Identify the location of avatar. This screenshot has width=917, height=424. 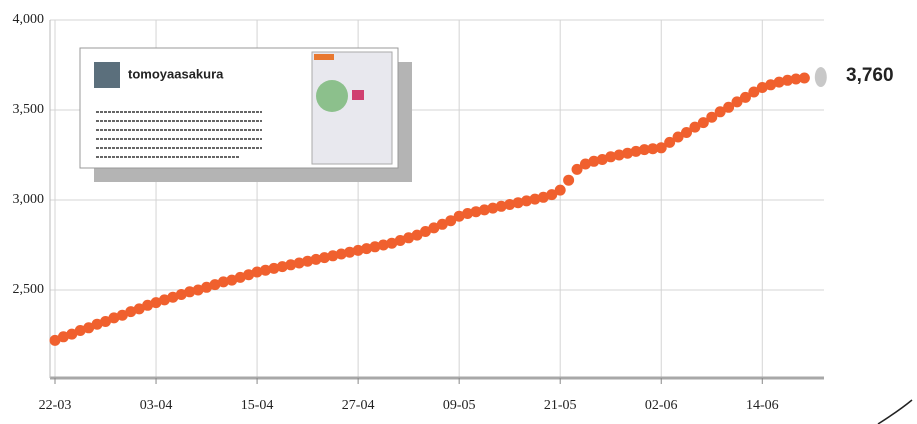
(107, 75).